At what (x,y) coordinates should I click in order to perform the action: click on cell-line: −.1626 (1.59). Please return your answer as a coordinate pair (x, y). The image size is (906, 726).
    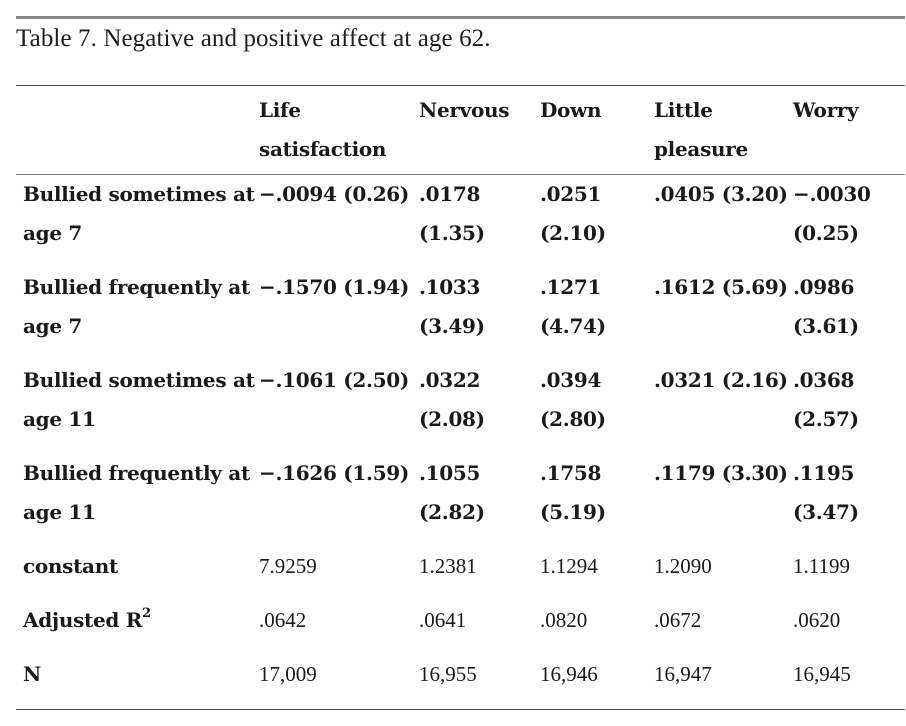
    Looking at the image, I should click on (334, 473).